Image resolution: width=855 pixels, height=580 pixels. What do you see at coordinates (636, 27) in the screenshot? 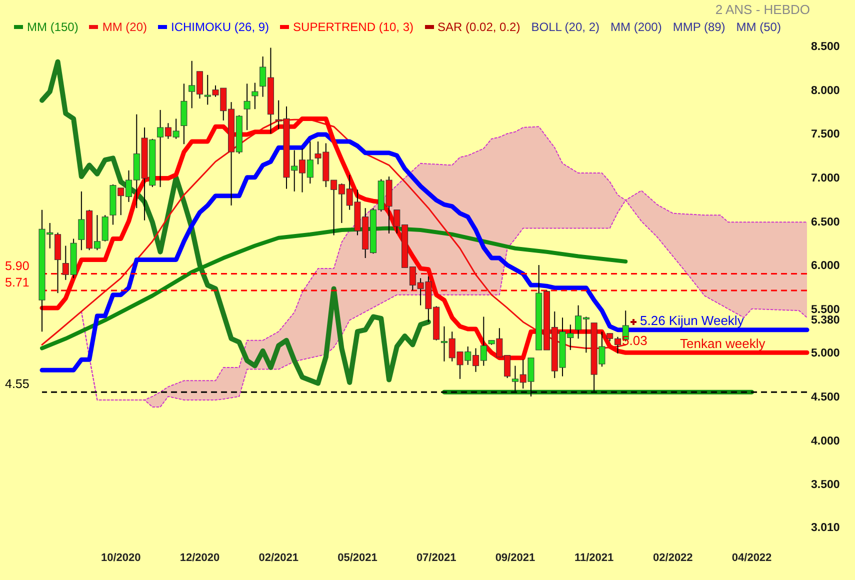
I see `text: MM (200)` at bounding box center [636, 27].